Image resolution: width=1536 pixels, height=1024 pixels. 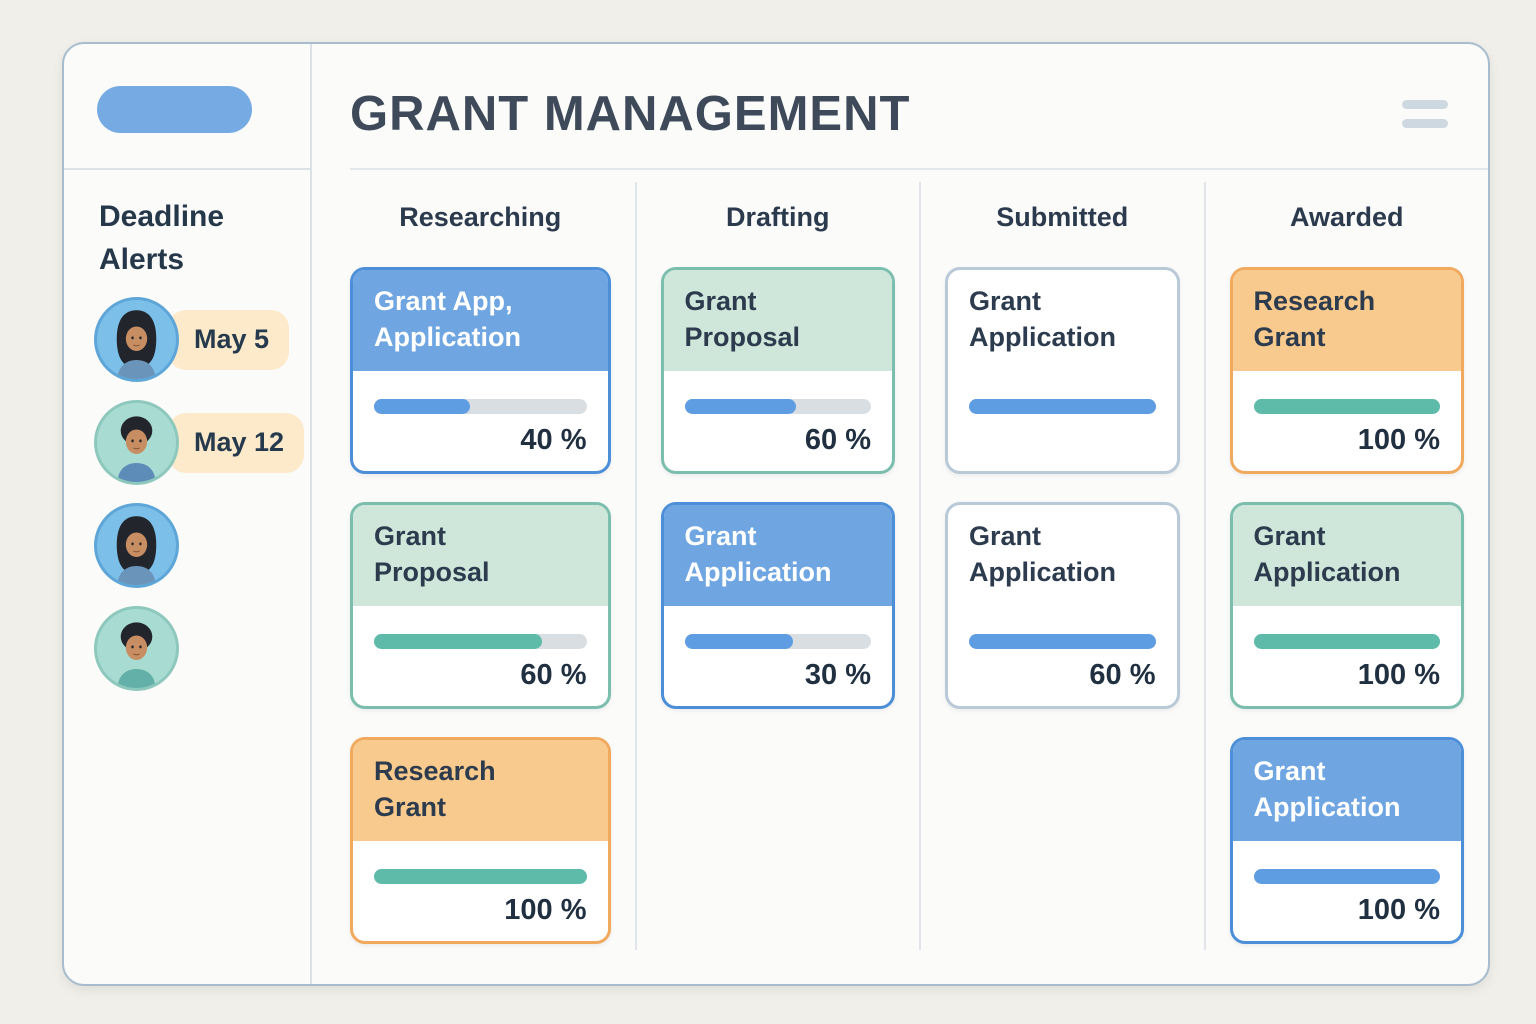 I want to click on page-title: GRANT MANAGEMENT, so click(x=630, y=114).